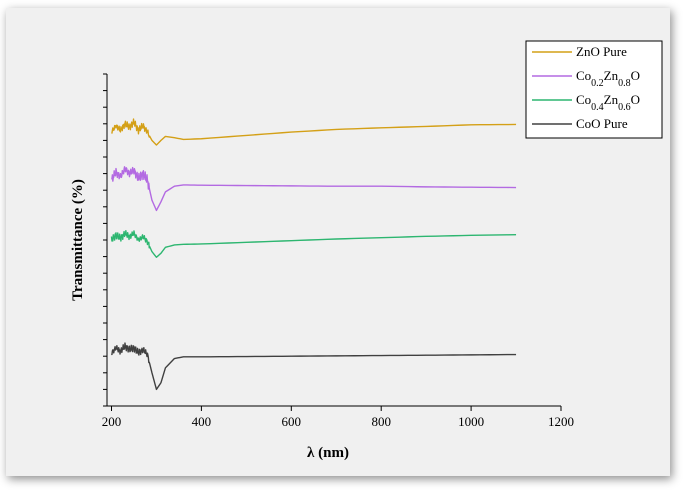  What do you see at coordinates (602, 123) in the screenshot?
I see `legend-label: CoO Pure` at bounding box center [602, 123].